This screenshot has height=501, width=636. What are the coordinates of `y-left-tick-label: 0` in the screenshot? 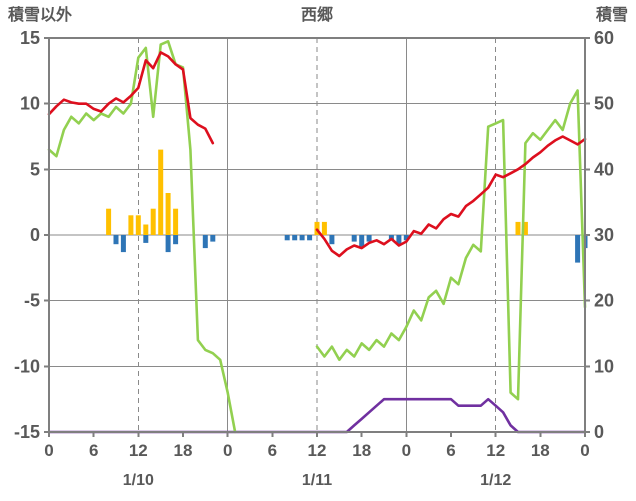 It's located at (35, 235).